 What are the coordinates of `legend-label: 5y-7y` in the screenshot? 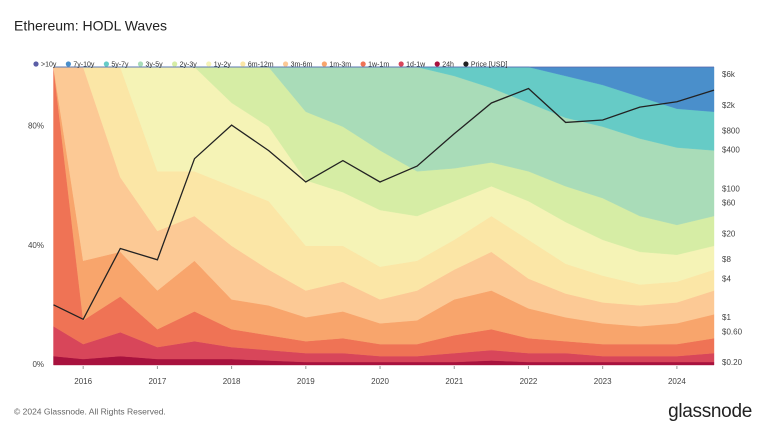 It's located at (120, 64).